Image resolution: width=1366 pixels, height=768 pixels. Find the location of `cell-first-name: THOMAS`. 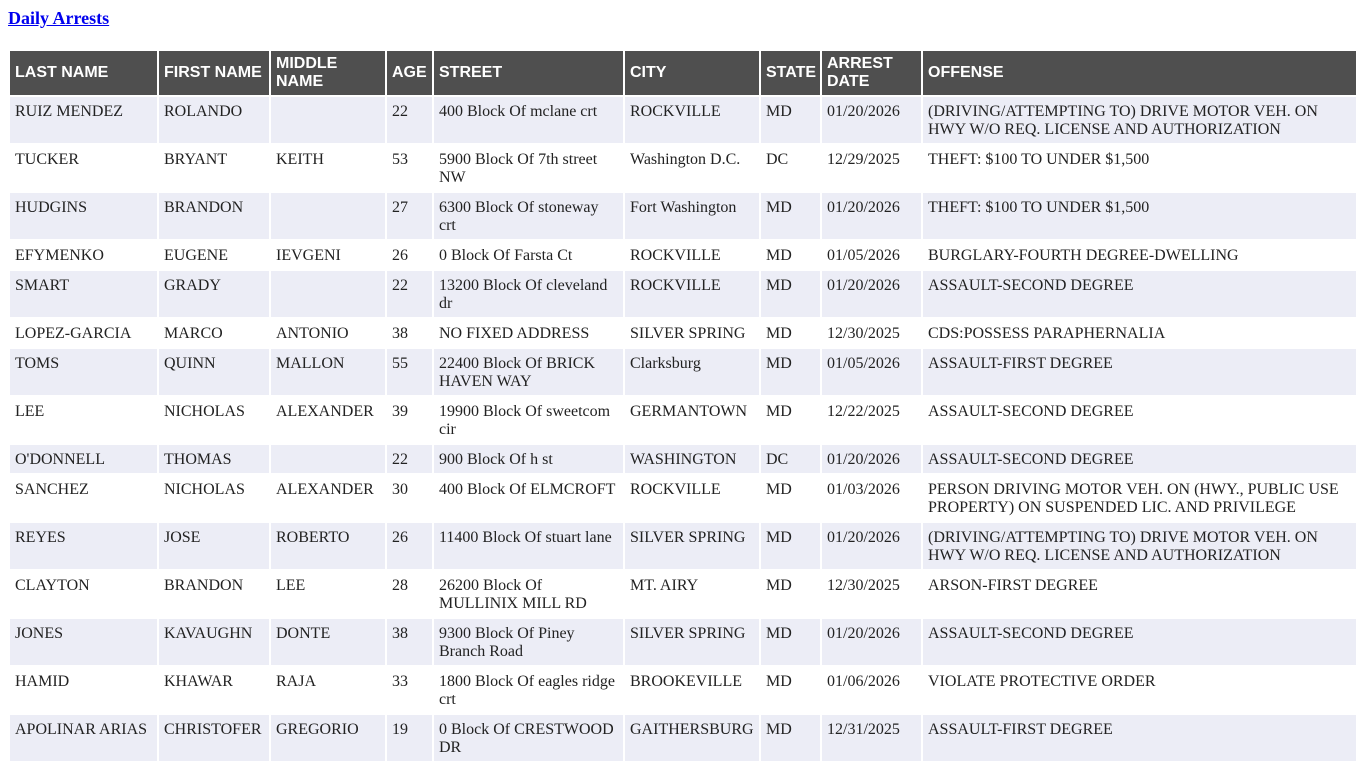

cell-first-name: THOMAS is located at coordinates (214, 459).